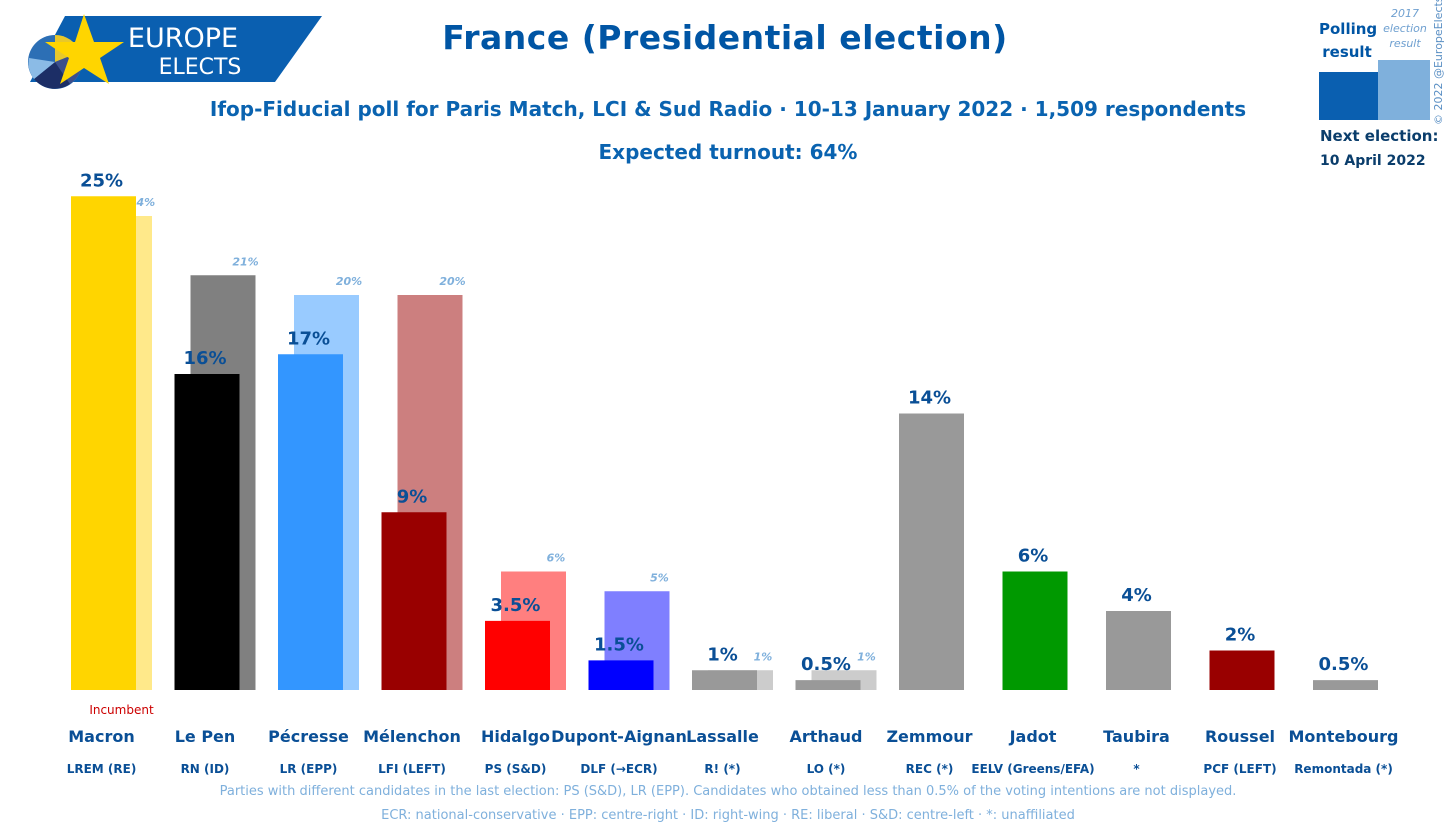  Describe the element at coordinates (866, 656) in the screenshot. I see `label-2017-arthaud: 1%` at that location.